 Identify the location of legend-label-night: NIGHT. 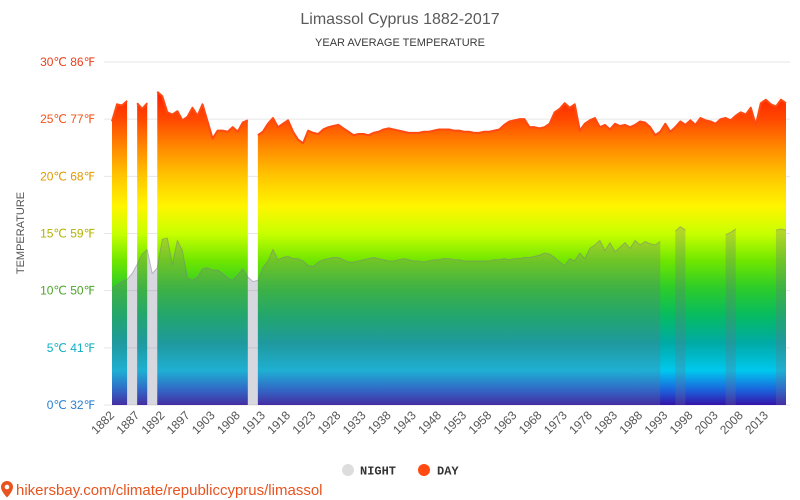
(378, 472).